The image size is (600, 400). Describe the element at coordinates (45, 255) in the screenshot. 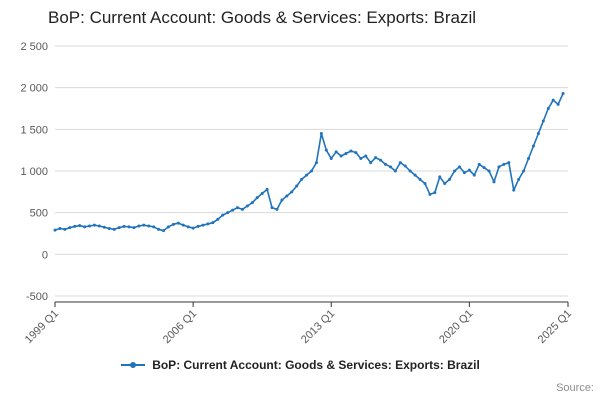

I see `y-tick-label: 0` at that location.